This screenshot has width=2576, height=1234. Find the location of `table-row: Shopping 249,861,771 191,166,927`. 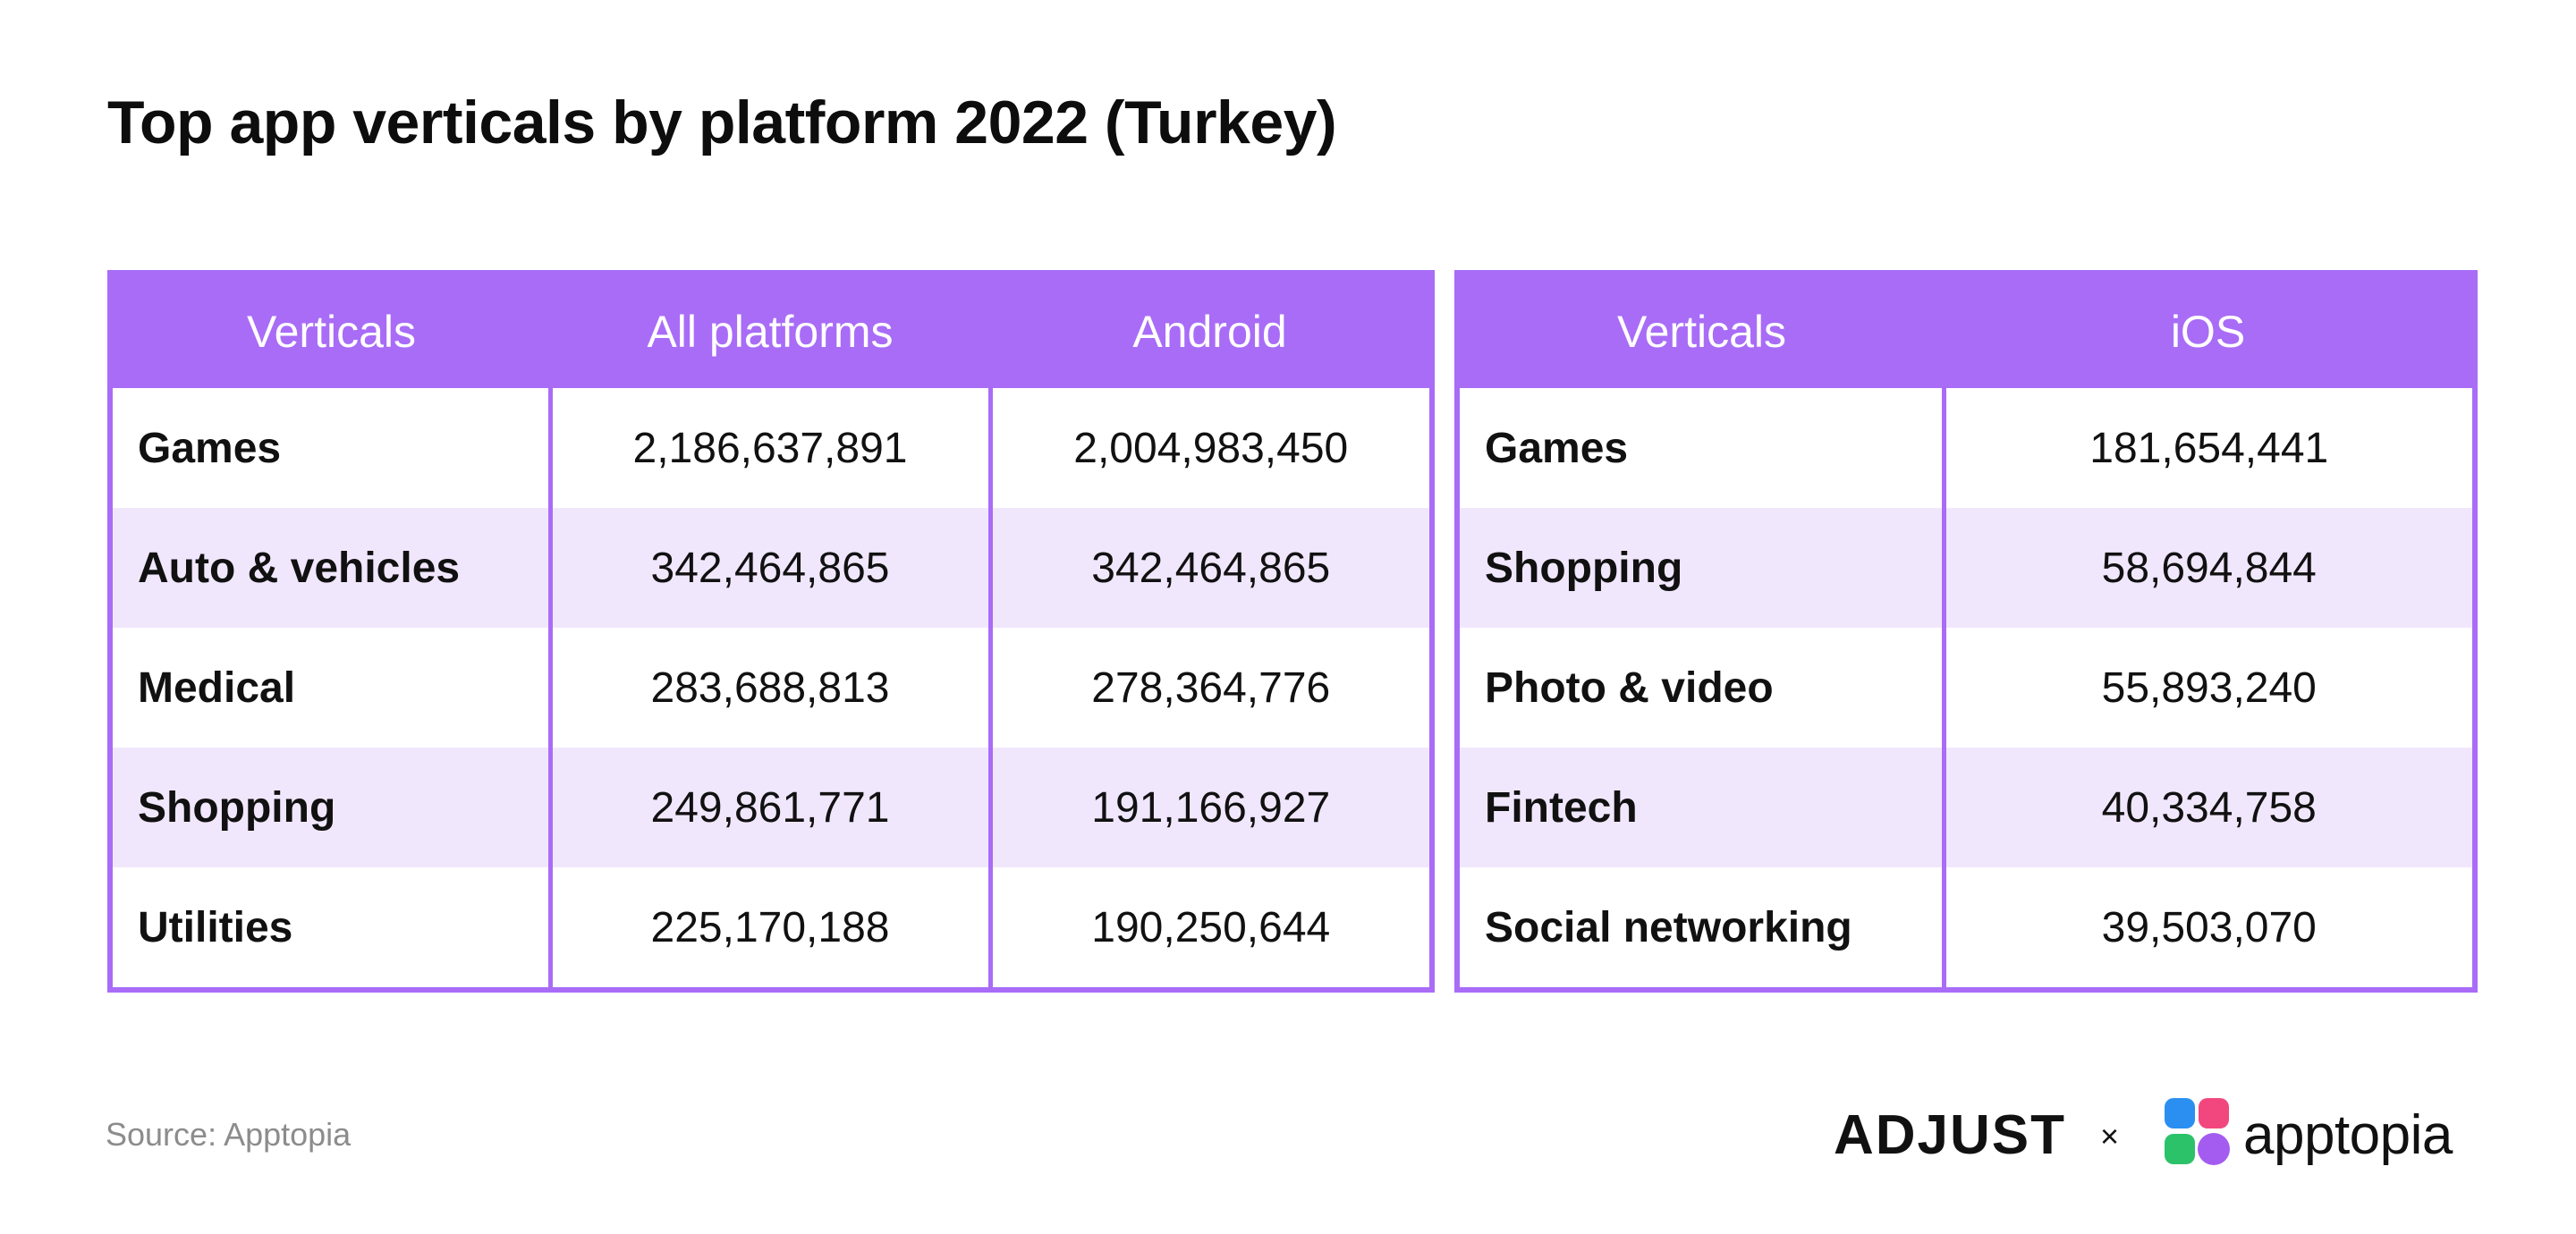

table-row: Shopping 249,861,771 191,166,927 is located at coordinates (771, 807).